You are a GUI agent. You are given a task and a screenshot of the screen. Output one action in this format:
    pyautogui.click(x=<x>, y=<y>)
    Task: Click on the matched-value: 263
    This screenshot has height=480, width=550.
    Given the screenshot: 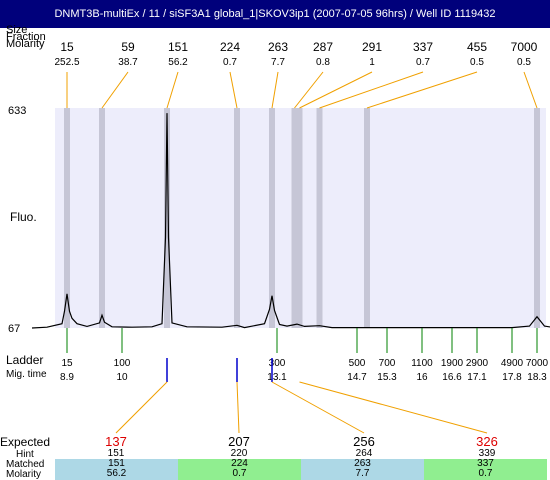 What is the action you would take?
    pyautogui.click(x=362, y=463)
    